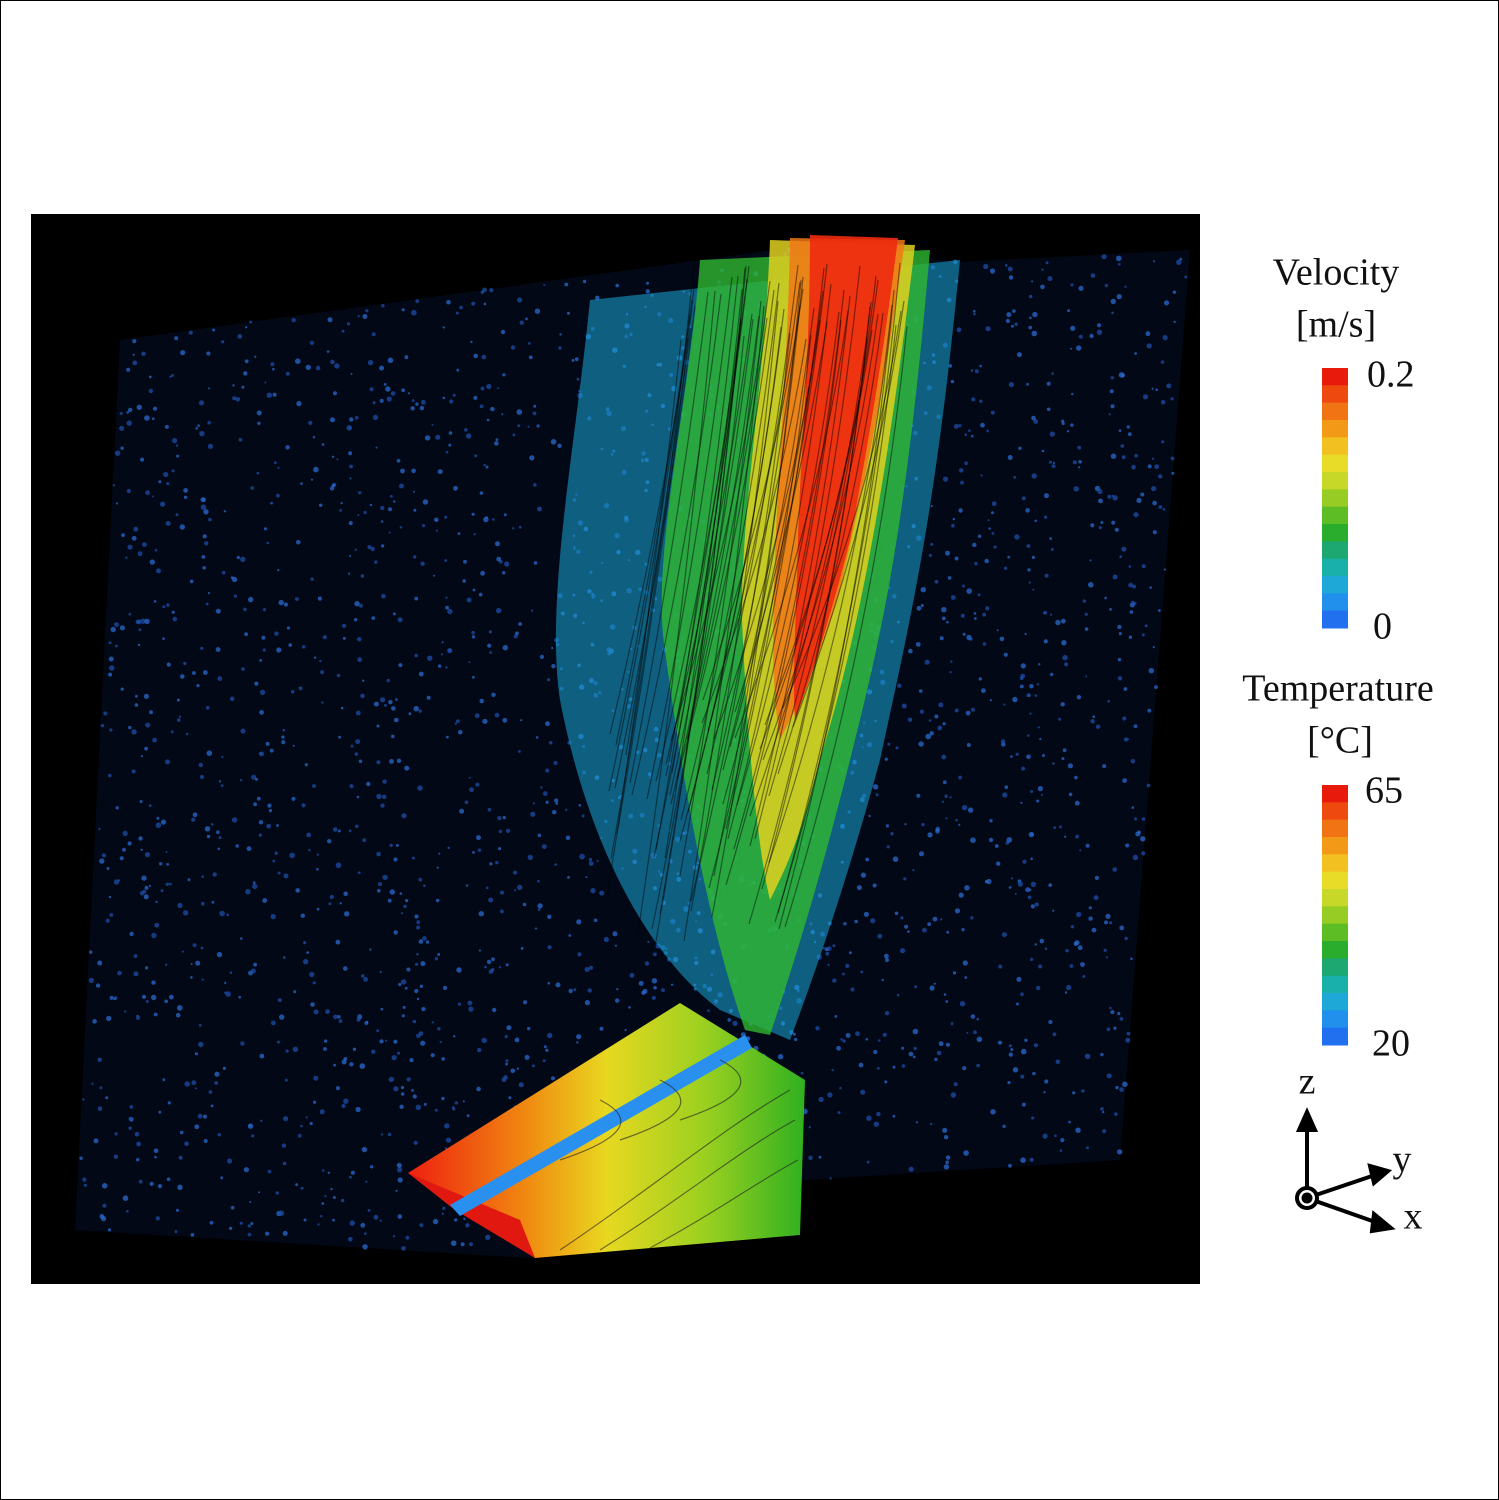 This screenshot has height=1500, width=1499. Describe the element at coordinates (1340, 741) in the screenshot. I see `legend-unit: [°C]` at that location.